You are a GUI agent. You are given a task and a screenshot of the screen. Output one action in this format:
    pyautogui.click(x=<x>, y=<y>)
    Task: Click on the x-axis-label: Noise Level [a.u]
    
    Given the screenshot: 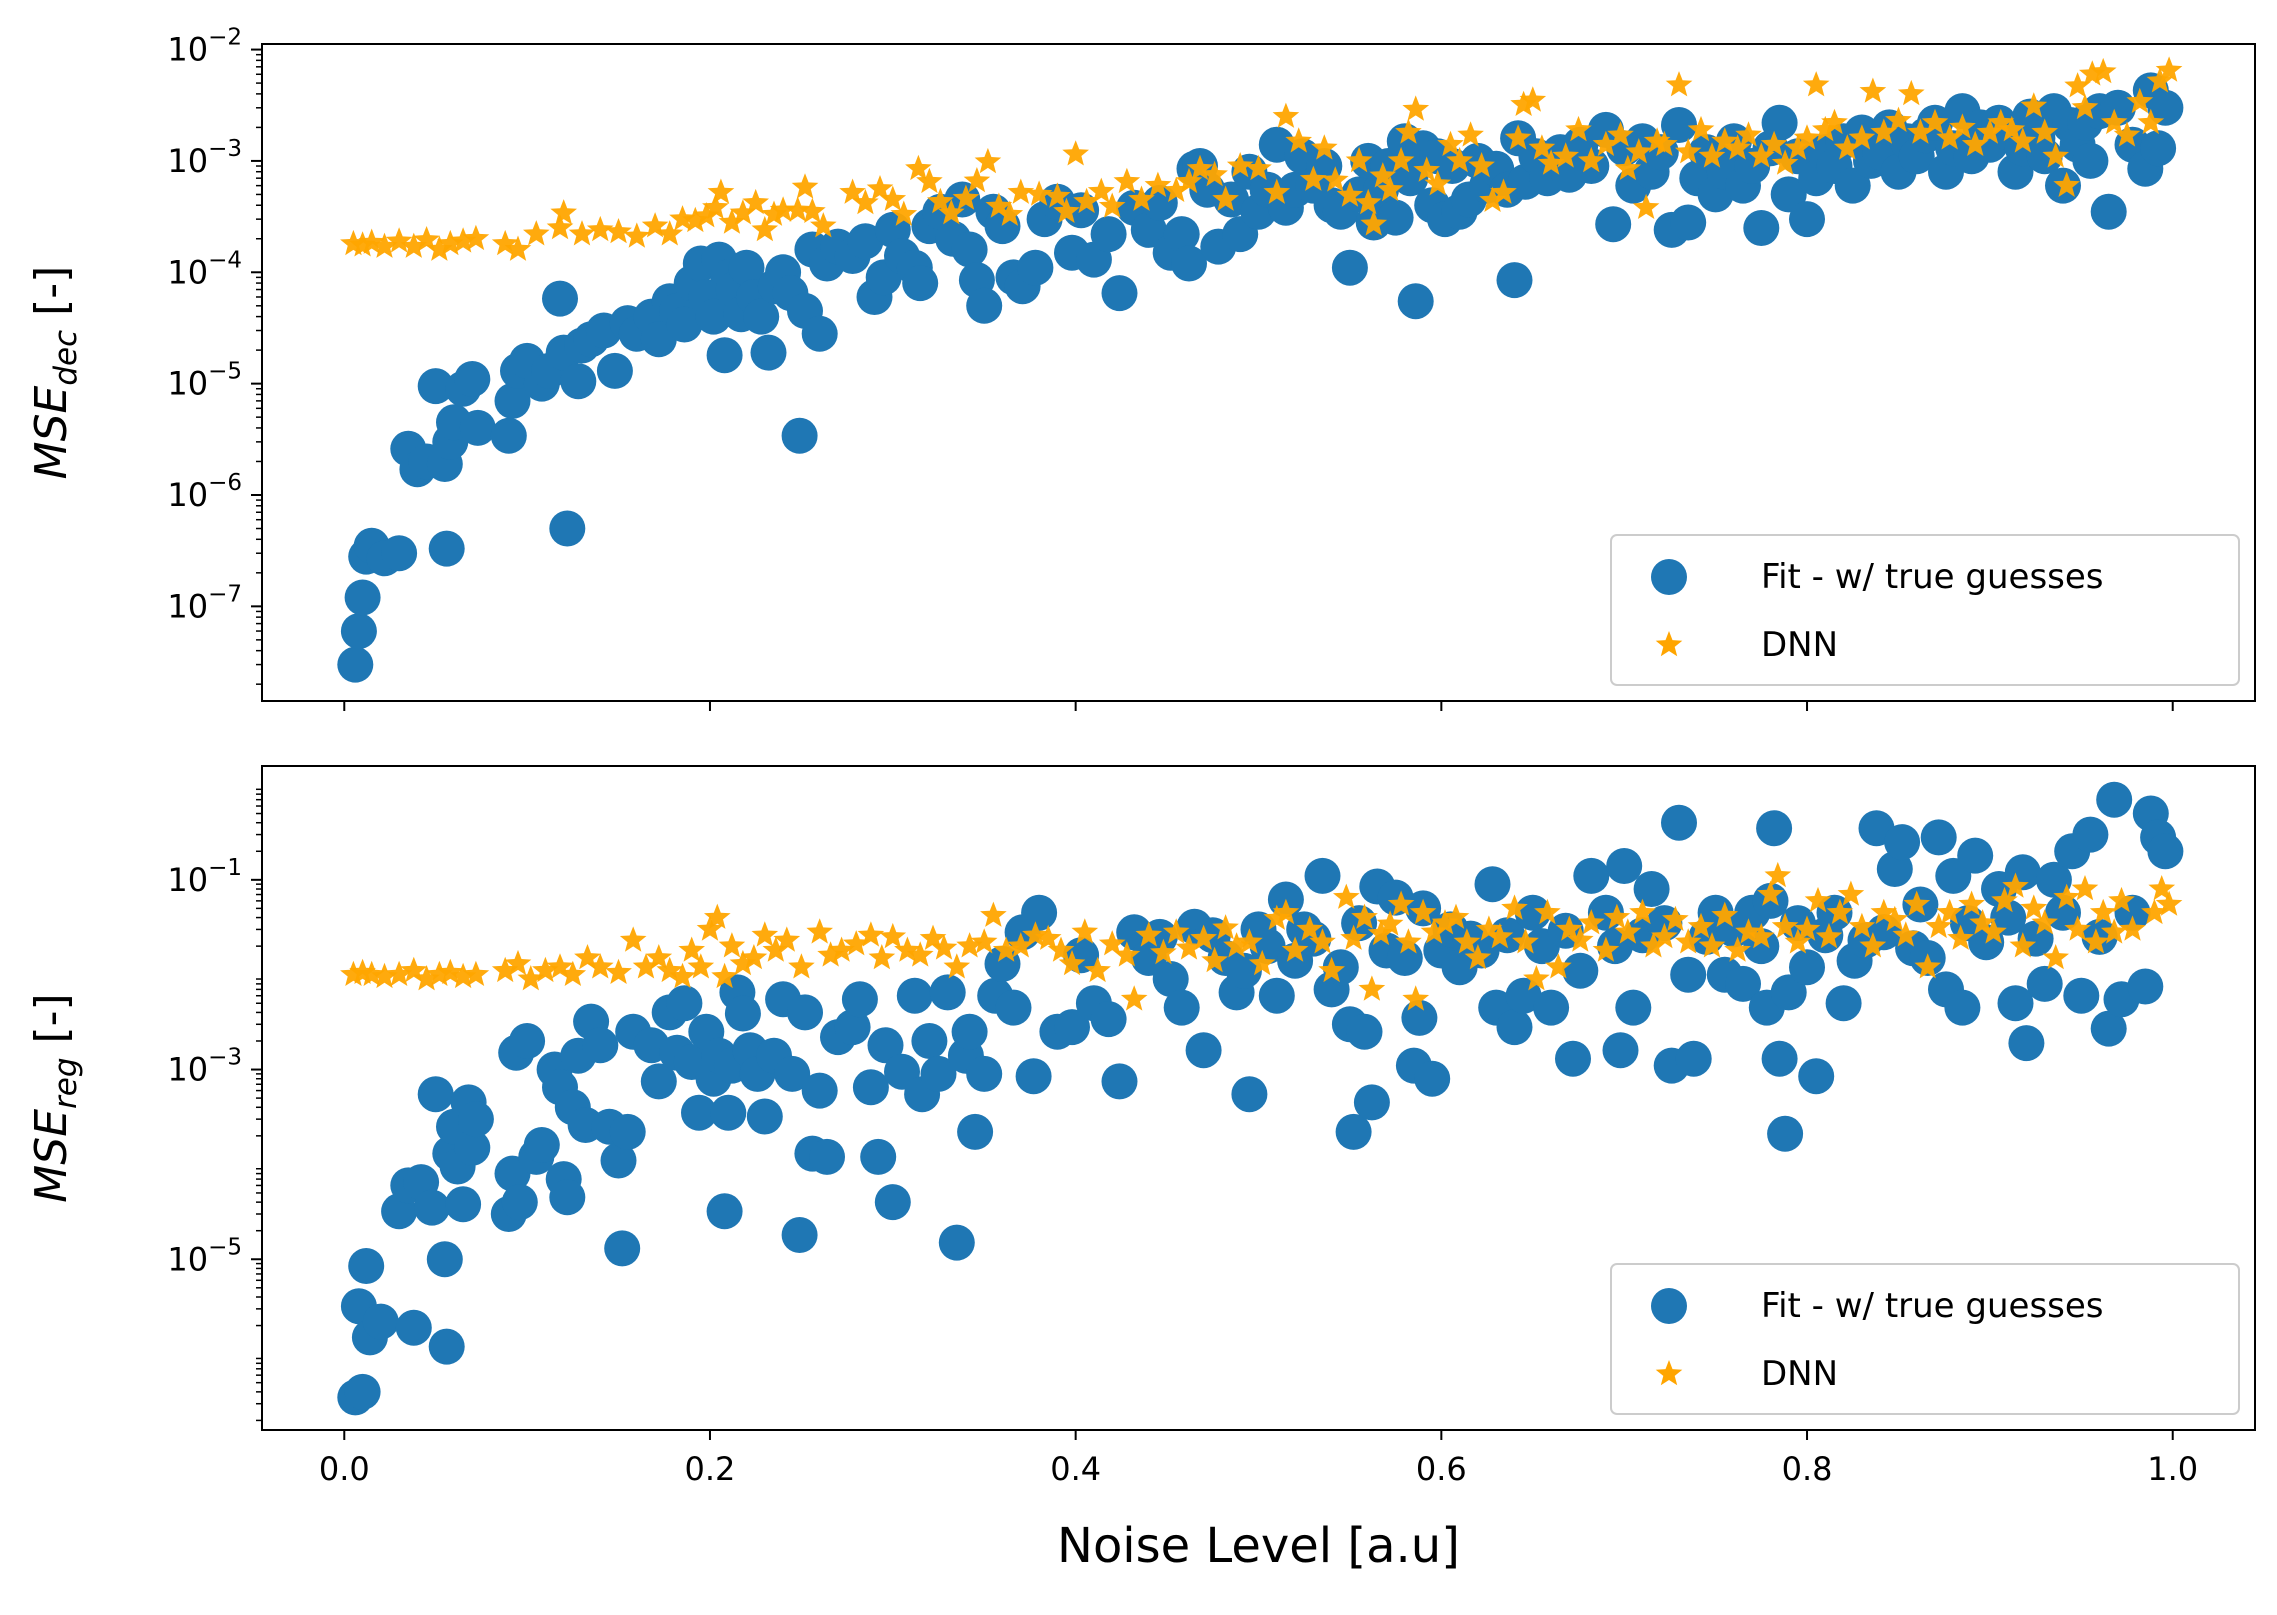 What is the action you would take?
    pyautogui.click(x=1258, y=1546)
    